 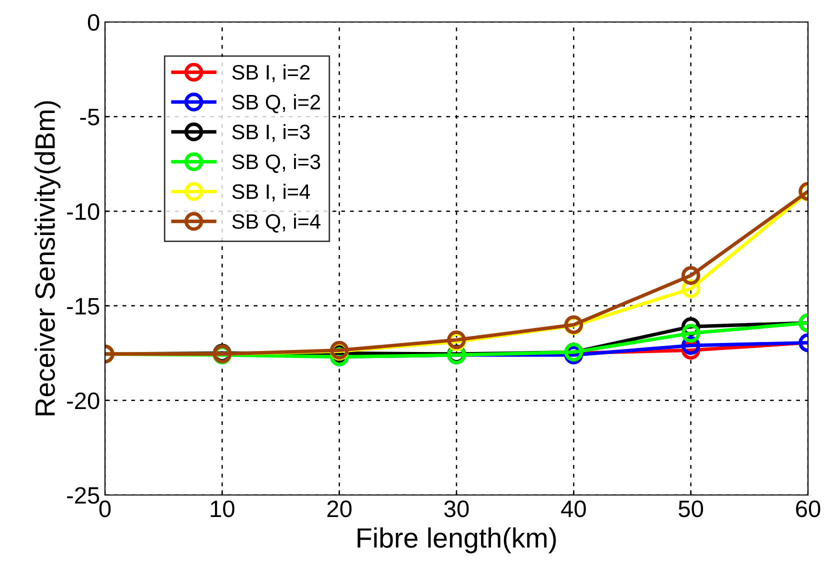 What do you see at coordinates (276, 163) in the screenshot?
I see `legend-label: SB Q, i=3` at bounding box center [276, 163].